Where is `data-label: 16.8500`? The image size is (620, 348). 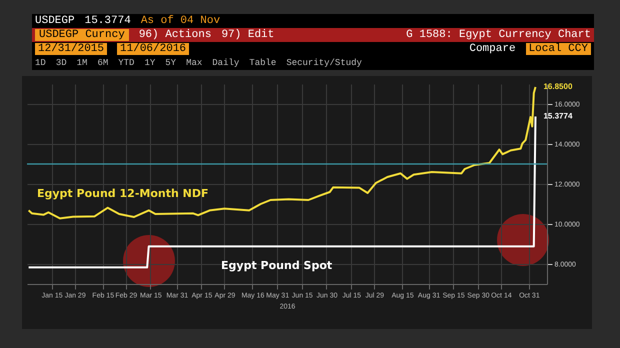
data-label: 16.8500 is located at coordinates (558, 86).